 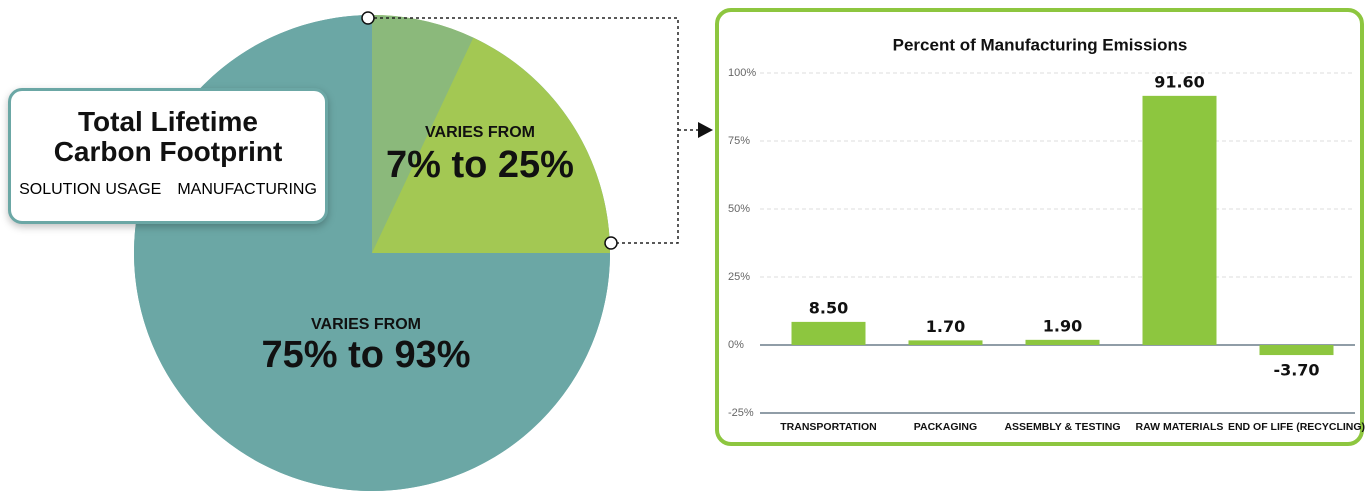 What do you see at coordinates (1296, 370) in the screenshot?
I see `value-label: -3.70` at bounding box center [1296, 370].